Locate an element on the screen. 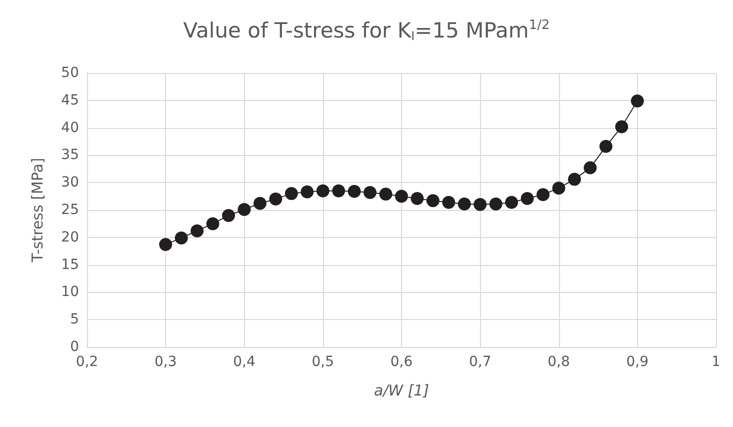 The height and width of the screenshot is (427, 733). y-tick-label: 10 is located at coordinates (70, 292).